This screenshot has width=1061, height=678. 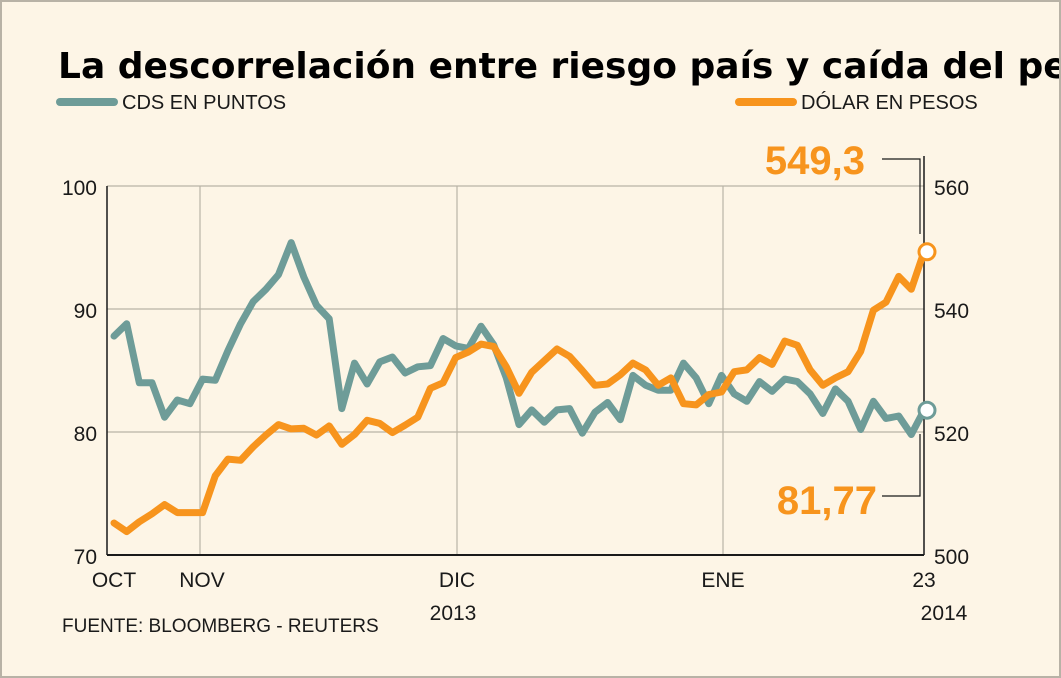 What do you see at coordinates (927, 410) in the screenshot?
I see `series-end-marker-cds` at bounding box center [927, 410].